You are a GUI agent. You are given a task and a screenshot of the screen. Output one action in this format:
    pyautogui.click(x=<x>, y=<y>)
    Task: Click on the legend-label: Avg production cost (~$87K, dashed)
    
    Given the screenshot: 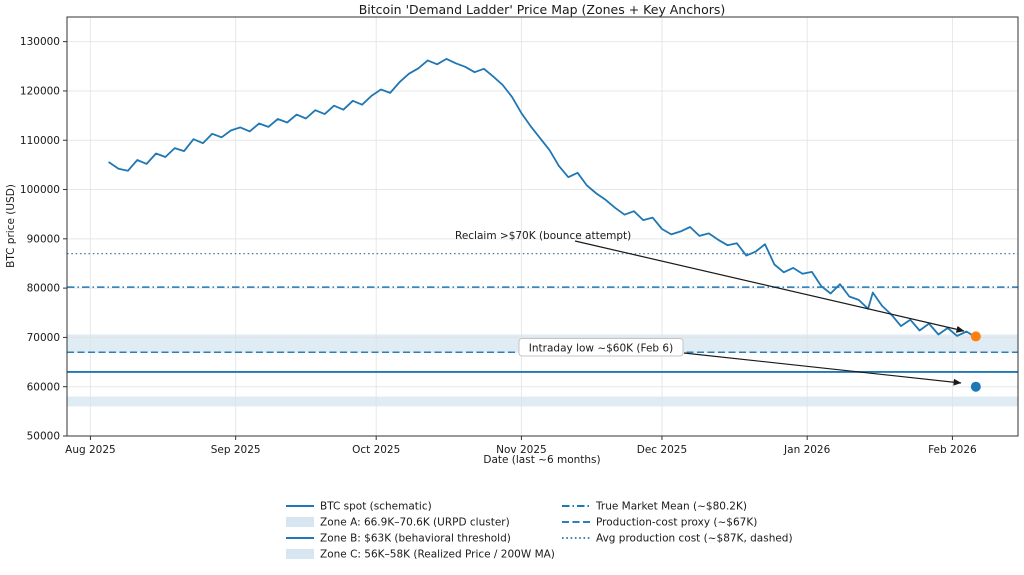 What is the action you would take?
    pyautogui.click(x=694, y=539)
    